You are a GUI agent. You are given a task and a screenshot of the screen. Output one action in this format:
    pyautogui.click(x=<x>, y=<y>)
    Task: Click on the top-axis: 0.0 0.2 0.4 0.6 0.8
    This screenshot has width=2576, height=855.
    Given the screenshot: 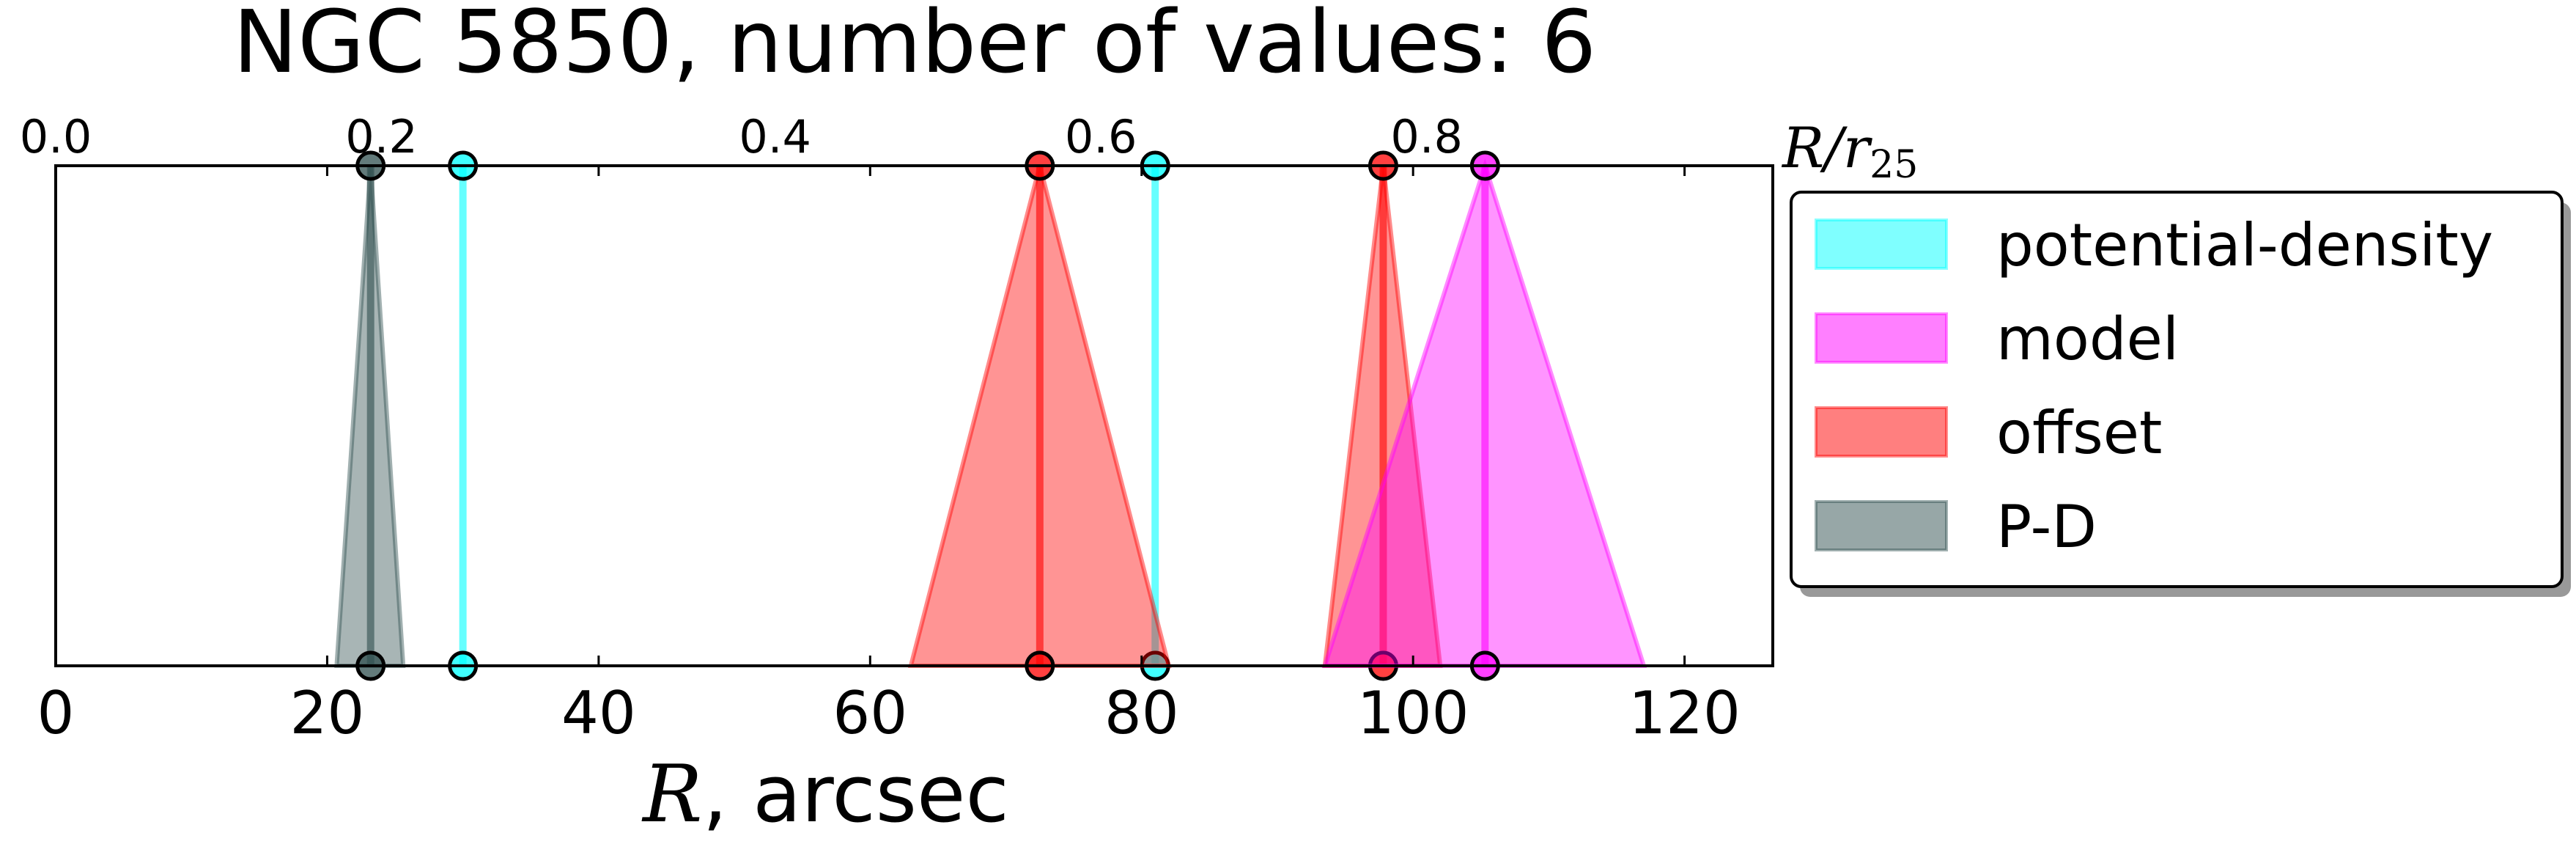 What is the action you would take?
    pyautogui.click(x=741, y=137)
    